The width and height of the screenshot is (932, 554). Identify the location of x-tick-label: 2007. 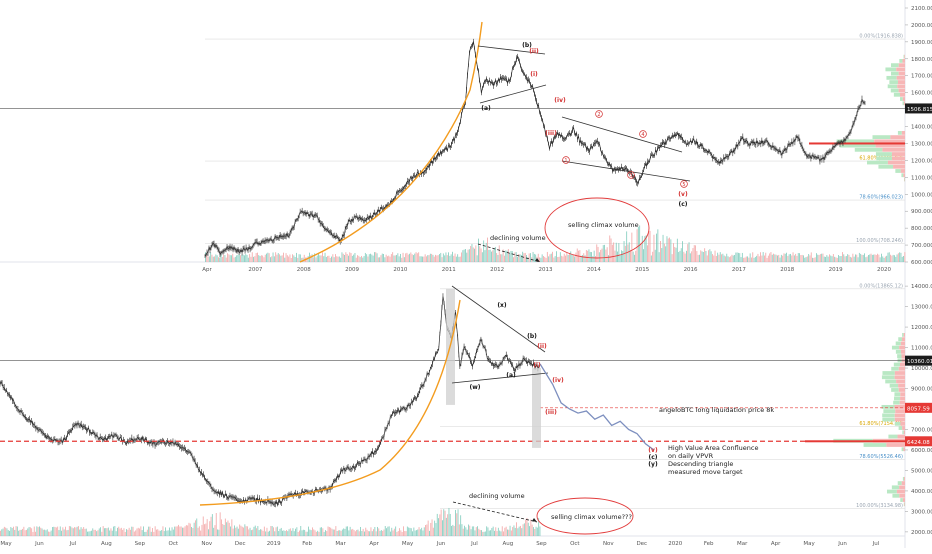
(255, 270).